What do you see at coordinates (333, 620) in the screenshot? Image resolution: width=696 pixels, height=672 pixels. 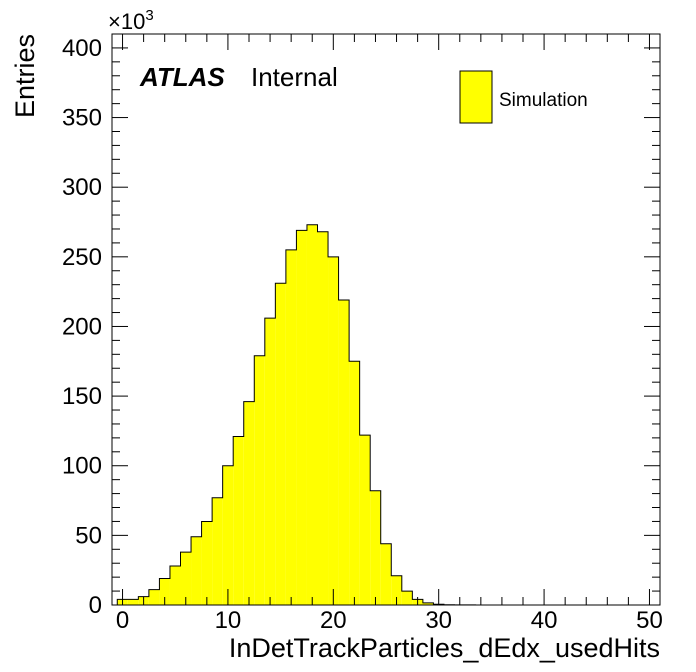 I see `x-tick-label: 20` at bounding box center [333, 620].